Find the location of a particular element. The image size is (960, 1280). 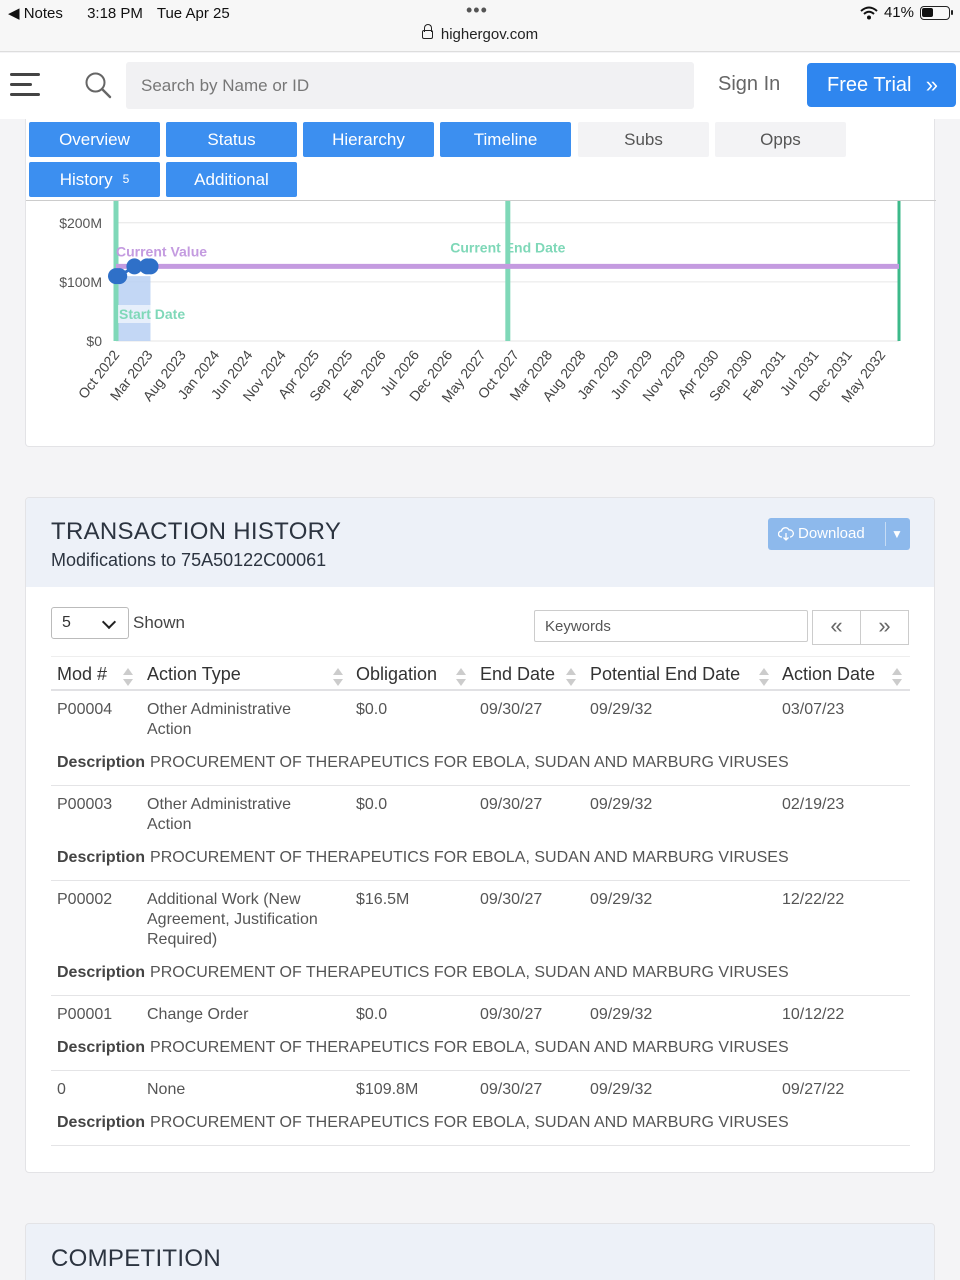

action-date: 10/12/22 is located at coordinates (813, 1014).